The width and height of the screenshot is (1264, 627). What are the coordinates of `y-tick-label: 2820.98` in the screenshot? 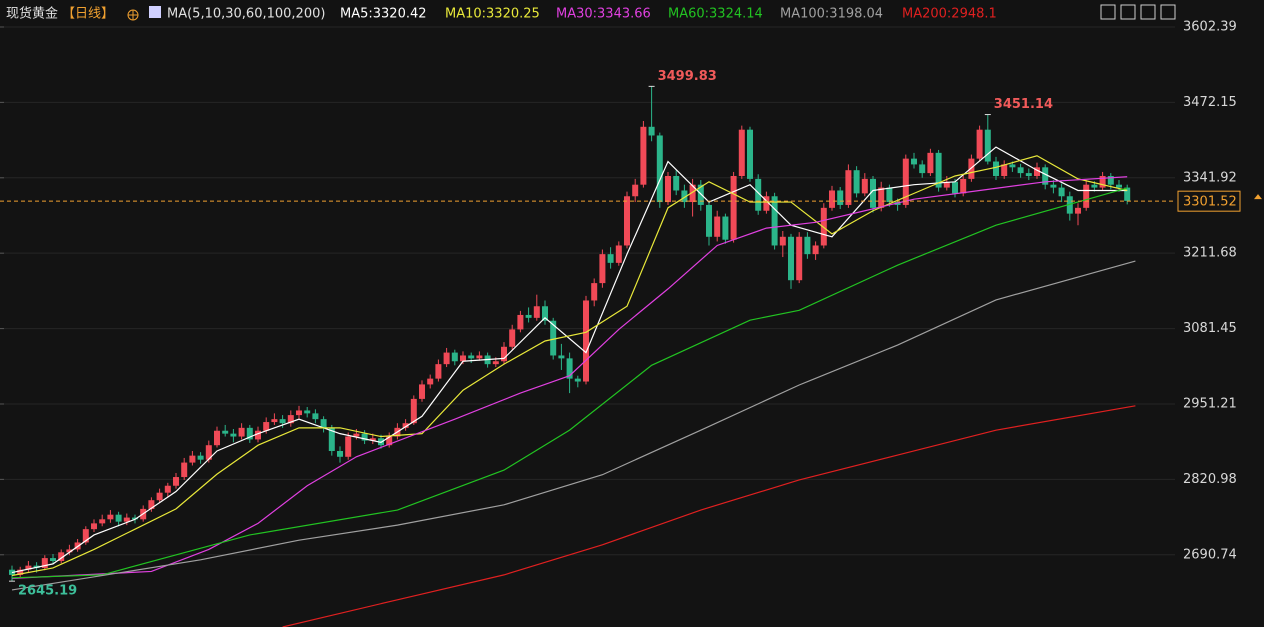 It's located at (1210, 479).